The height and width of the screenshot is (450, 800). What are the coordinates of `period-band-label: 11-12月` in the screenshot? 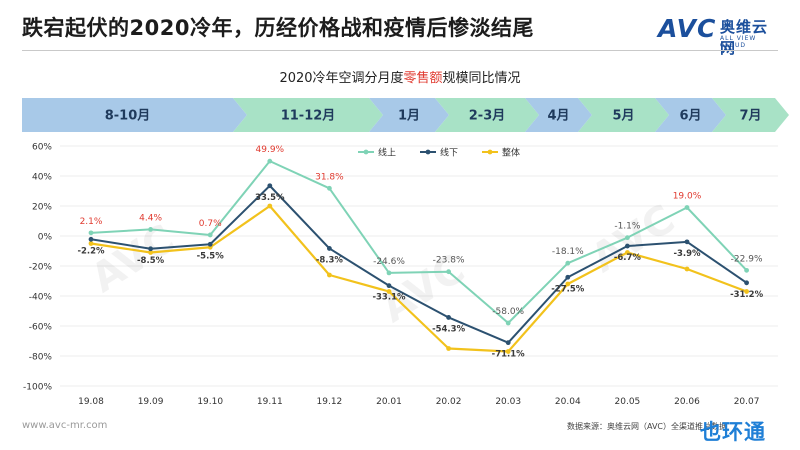 It's located at (308, 116).